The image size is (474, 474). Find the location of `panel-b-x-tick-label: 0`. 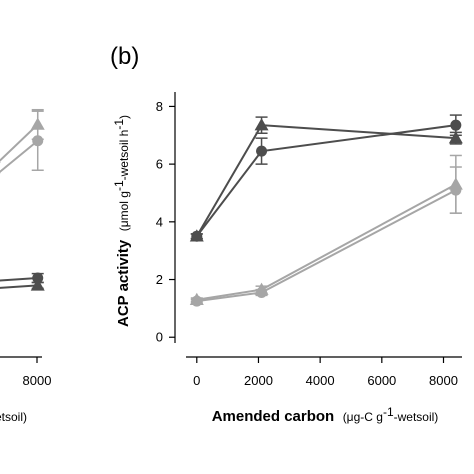

panel-b-x-tick-label: 0 is located at coordinates (196, 380).